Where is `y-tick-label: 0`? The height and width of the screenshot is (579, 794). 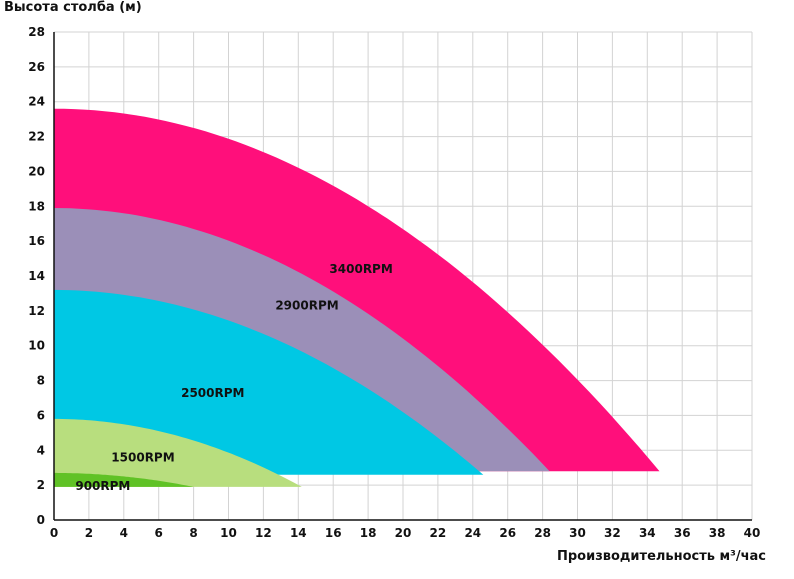 y-tick-label: 0 is located at coordinates (41, 520).